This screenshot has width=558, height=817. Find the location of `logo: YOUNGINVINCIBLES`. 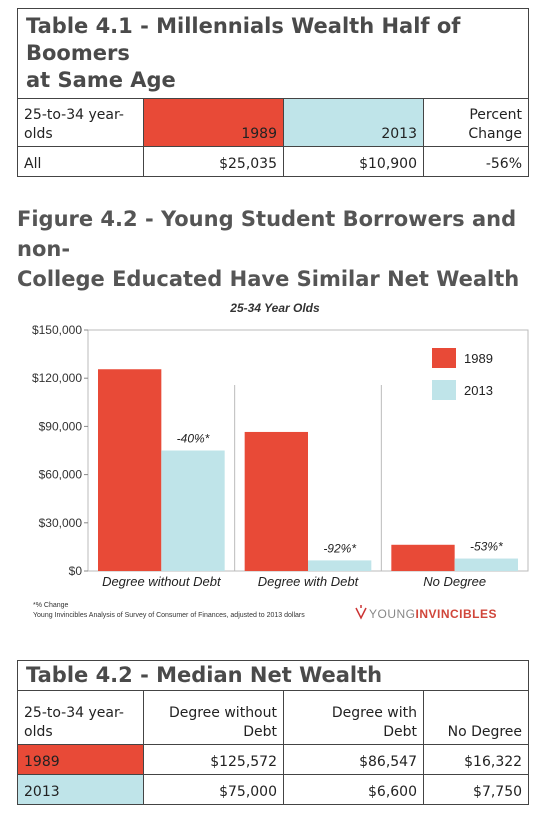

logo: YOUNGINVINCIBLES is located at coordinates (433, 614).